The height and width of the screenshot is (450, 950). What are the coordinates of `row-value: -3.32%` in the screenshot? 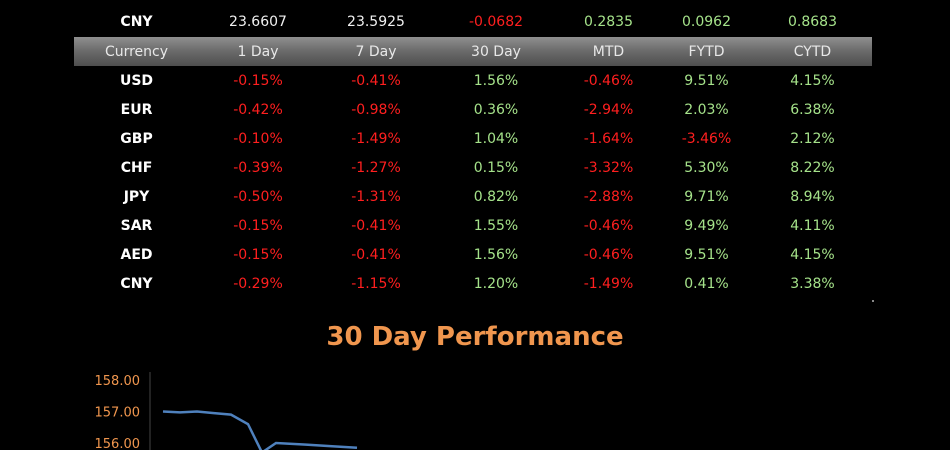 It's located at (608, 167).